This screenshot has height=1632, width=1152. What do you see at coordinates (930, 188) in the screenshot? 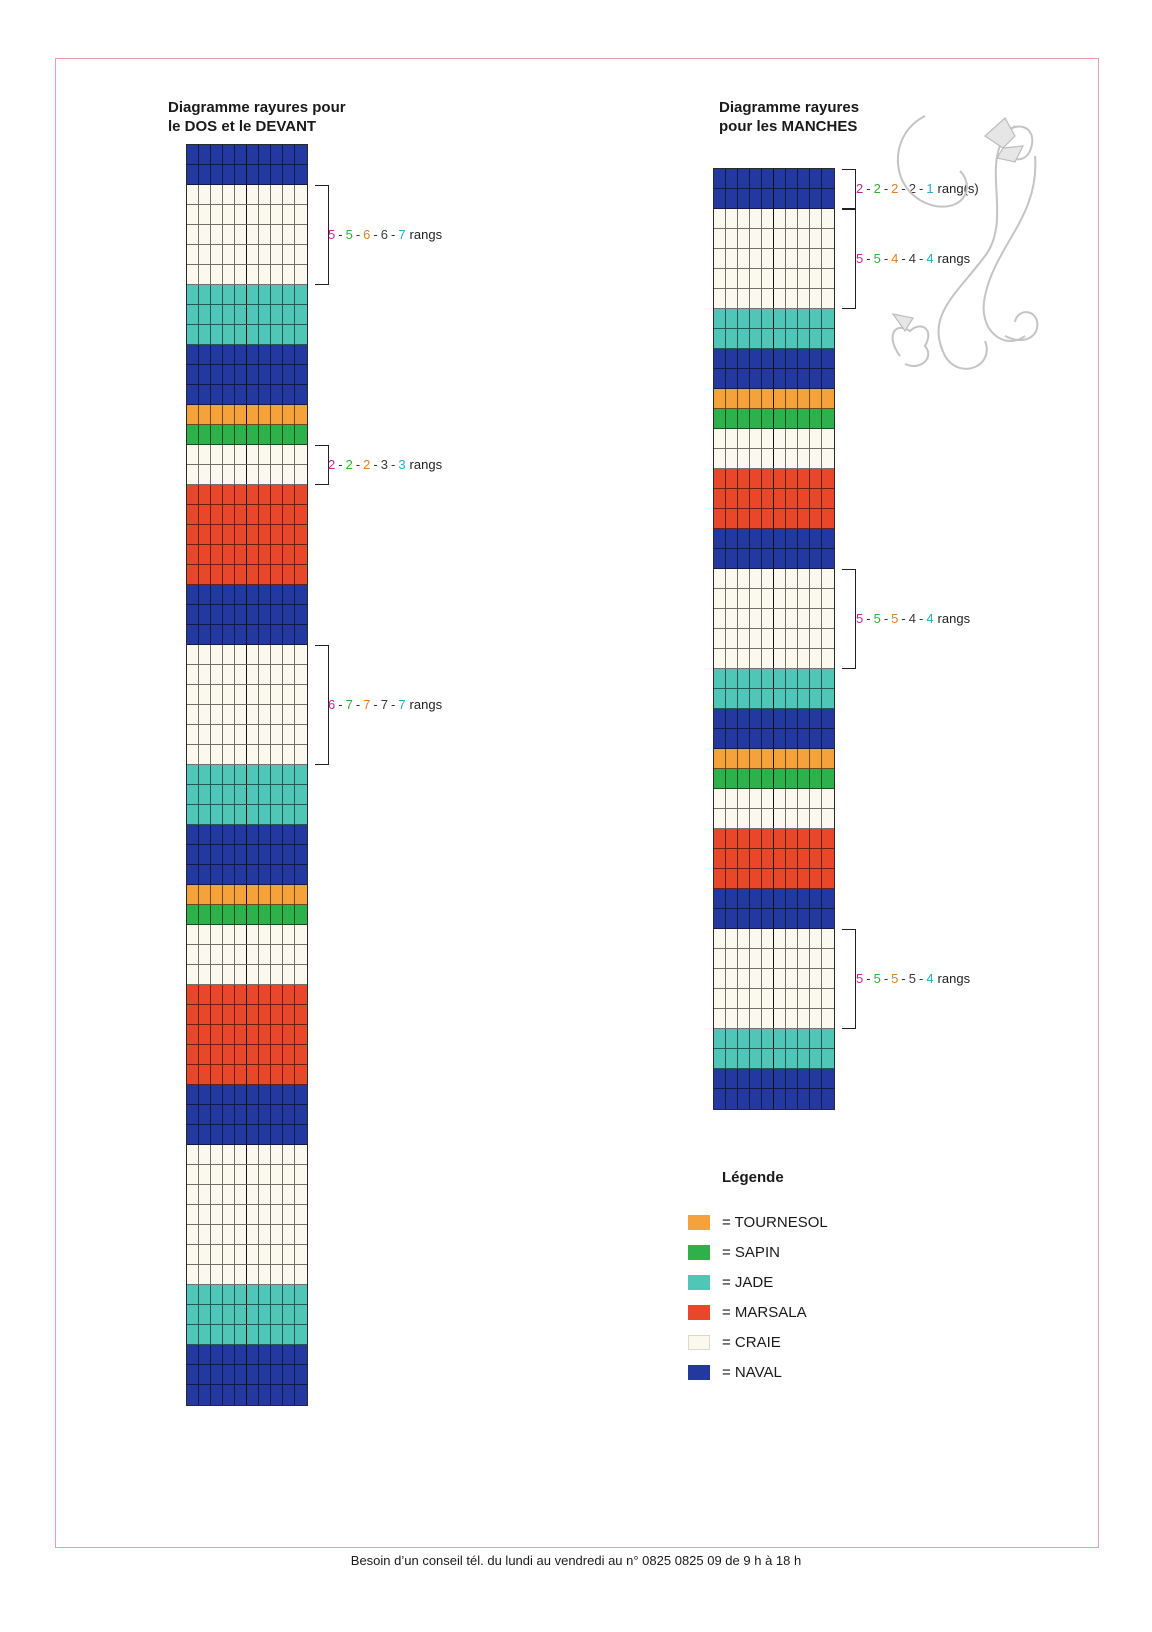
I see `size-row-count: 1` at bounding box center [930, 188].